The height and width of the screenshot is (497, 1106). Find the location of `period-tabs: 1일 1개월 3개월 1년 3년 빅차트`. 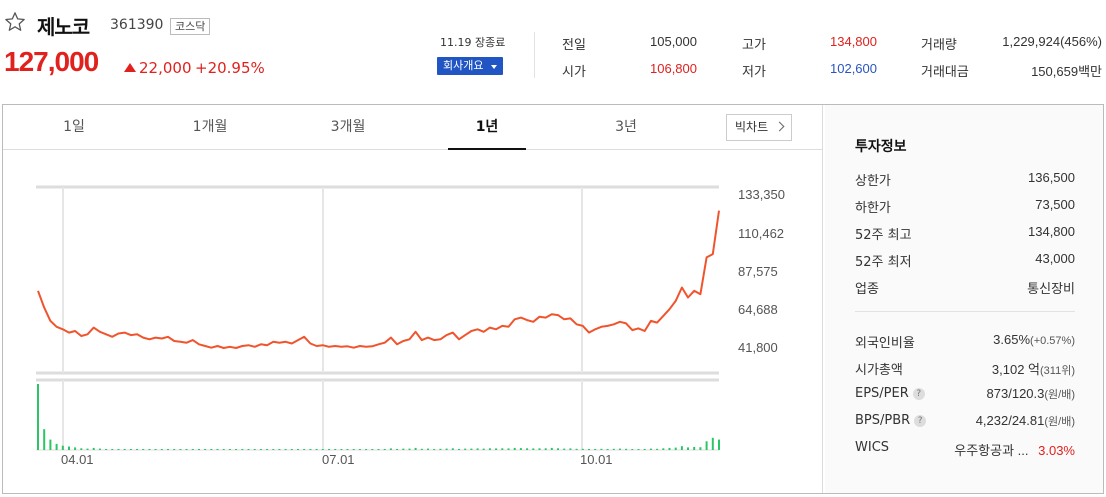

period-tabs: 1일 1개월 3개월 1년 3년 빅차트 is located at coordinates (413, 127).